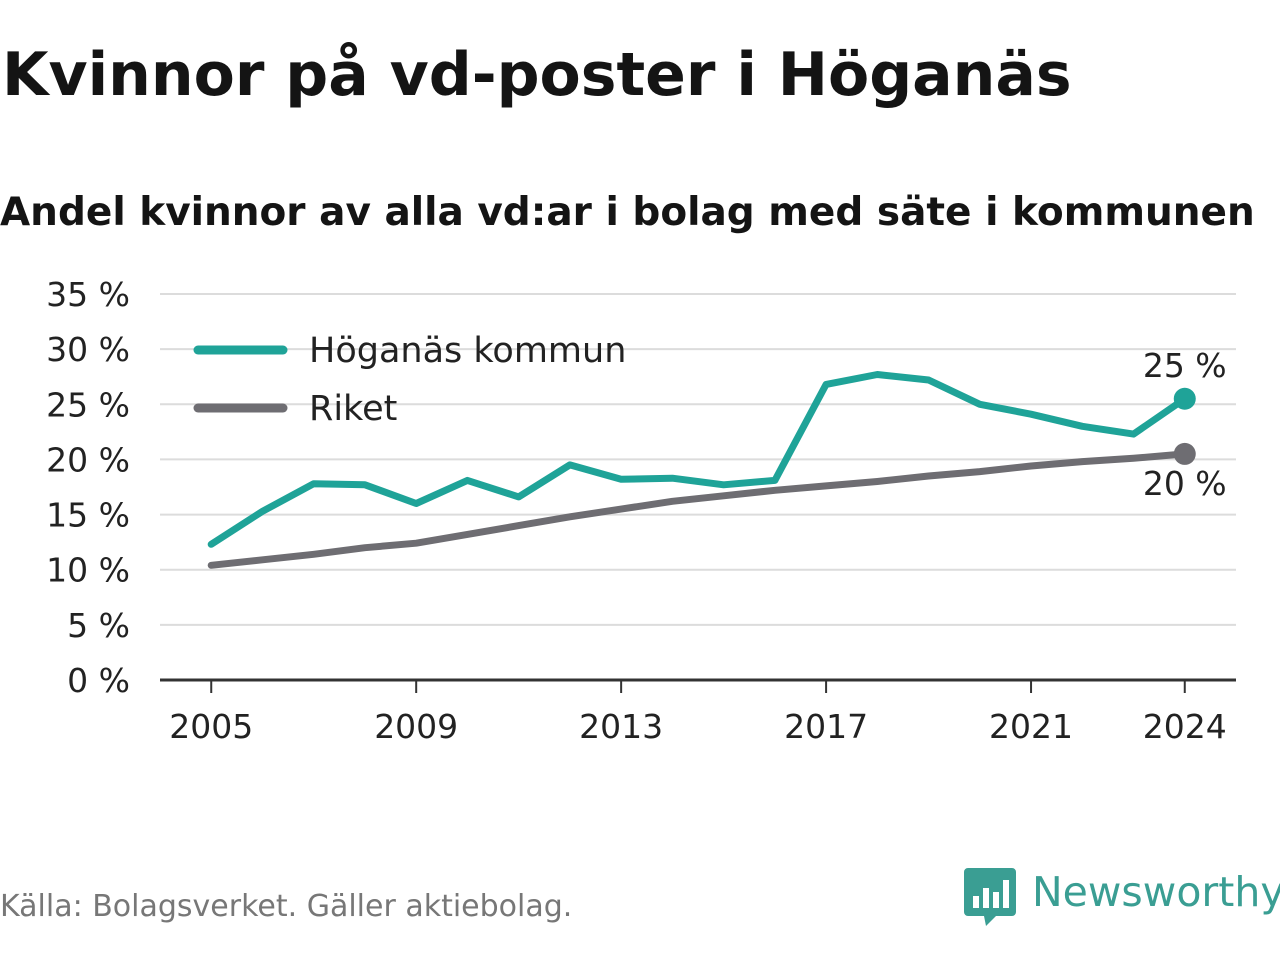  What do you see at coordinates (286, 906) in the screenshot?
I see `source-note: Källa: Bolagsverket. Gäller aktiebolag.` at bounding box center [286, 906].